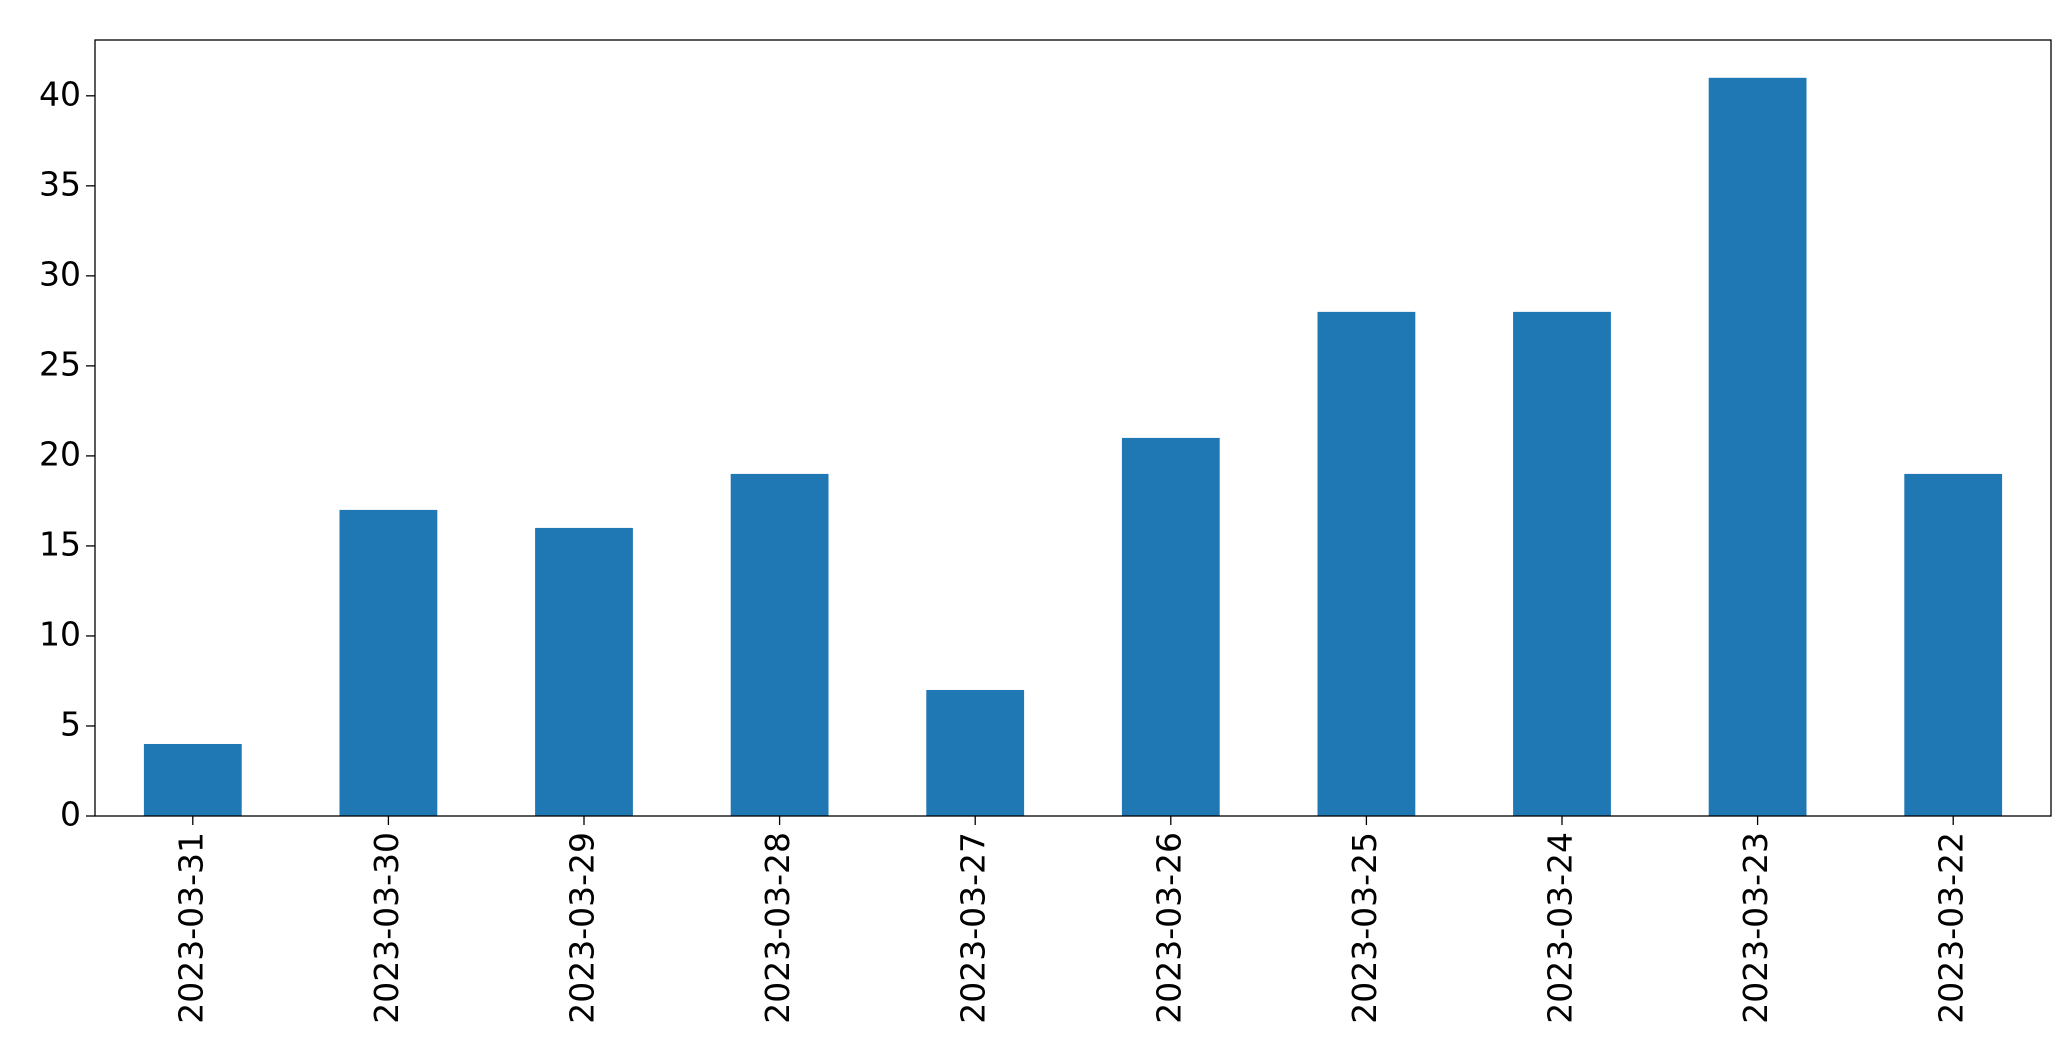  Describe the element at coordinates (60, 183) in the screenshot. I see `y-tick-label: 35` at that location.